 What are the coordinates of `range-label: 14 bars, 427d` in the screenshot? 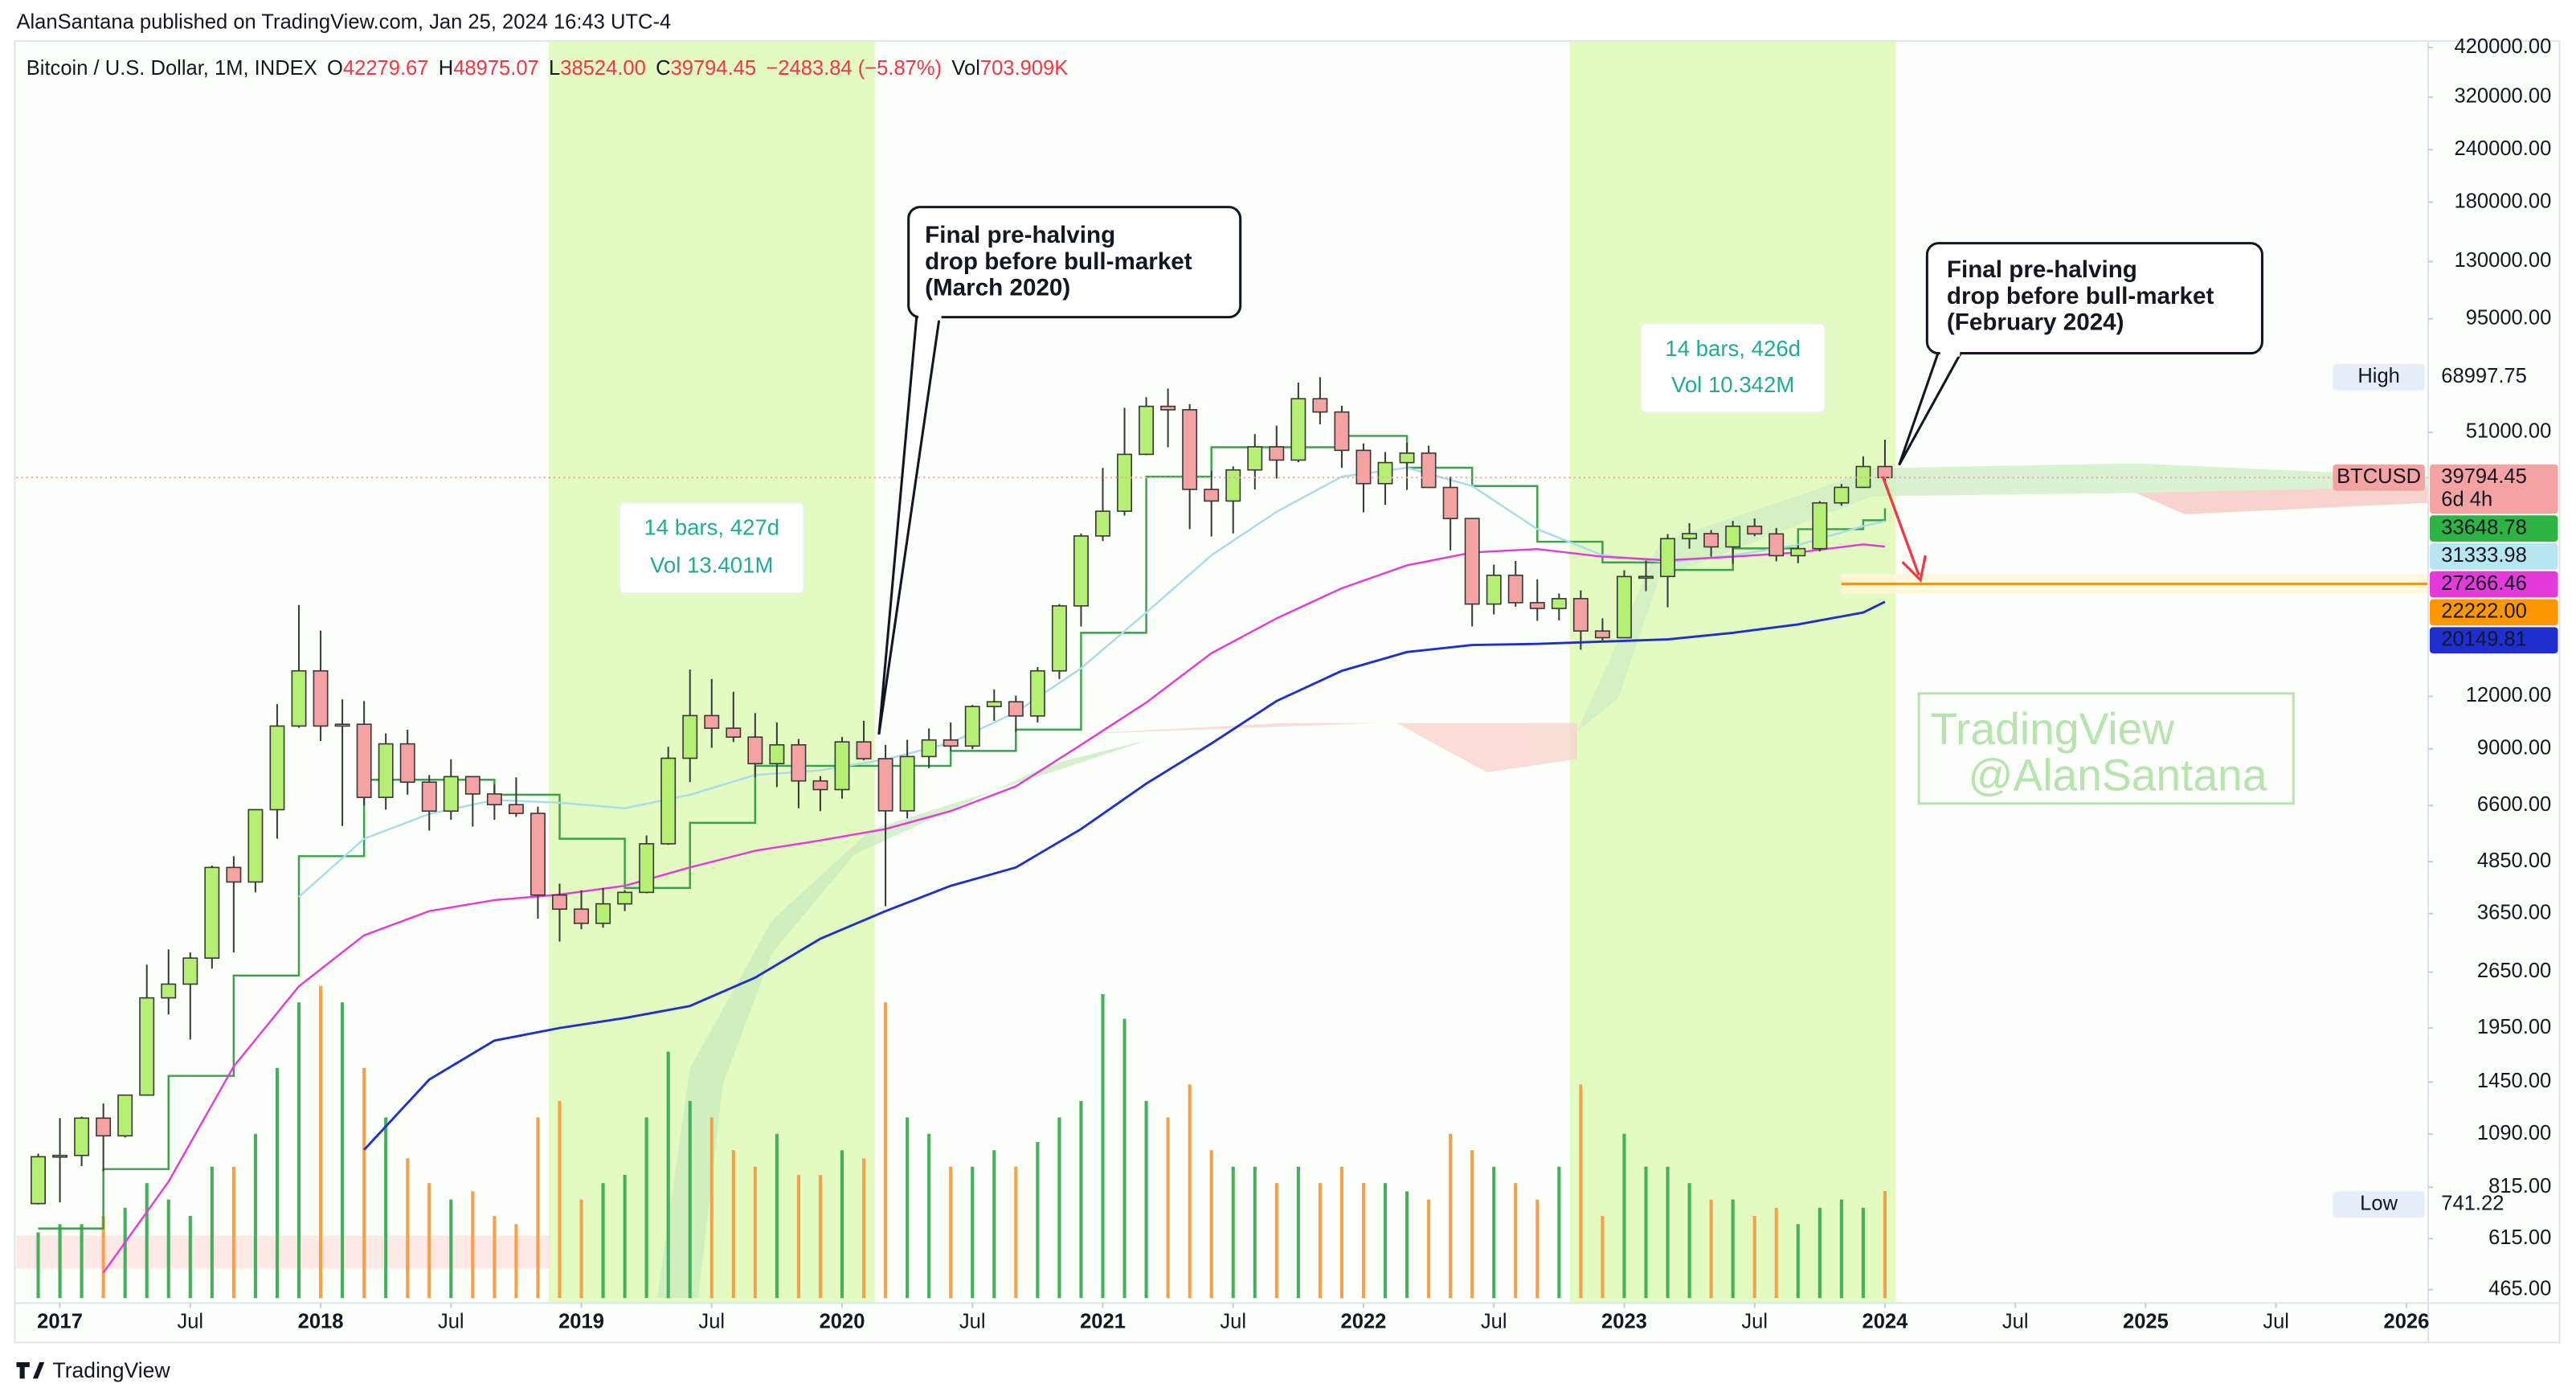 It's located at (711, 527).